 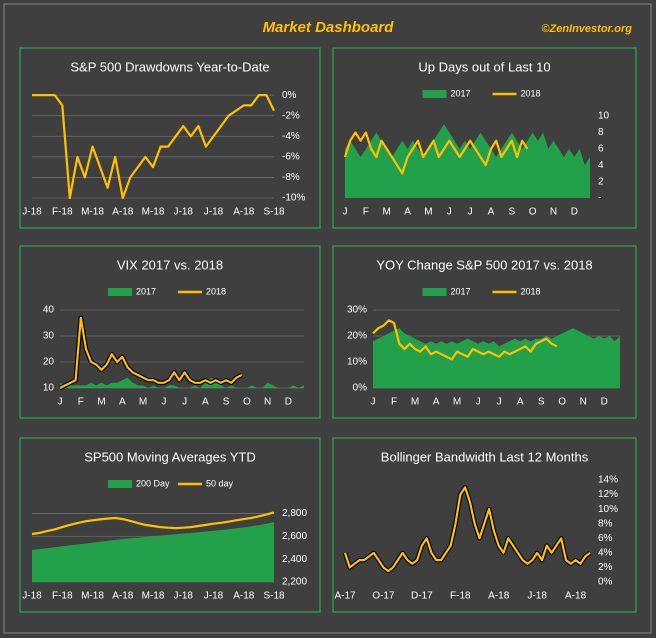 What do you see at coordinates (170, 456) in the screenshot?
I see `chart-title: SP500 Moving Averages YTD` at bounding box center [170, 456].